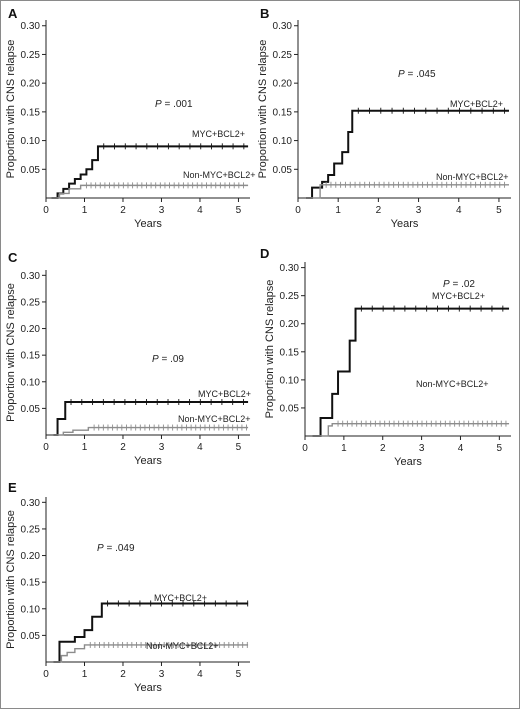 The height and width of the screenshot is (709, 520). What do you see at coordinates (264, 13) in the screenshot?
I see `panel-letter: B` at bounding box center [264, 13].